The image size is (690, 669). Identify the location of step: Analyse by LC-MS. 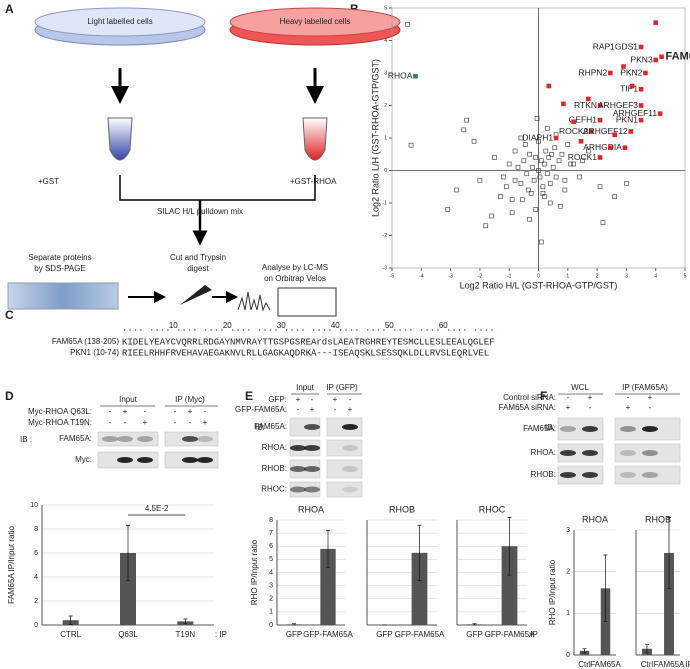
(295, 267).